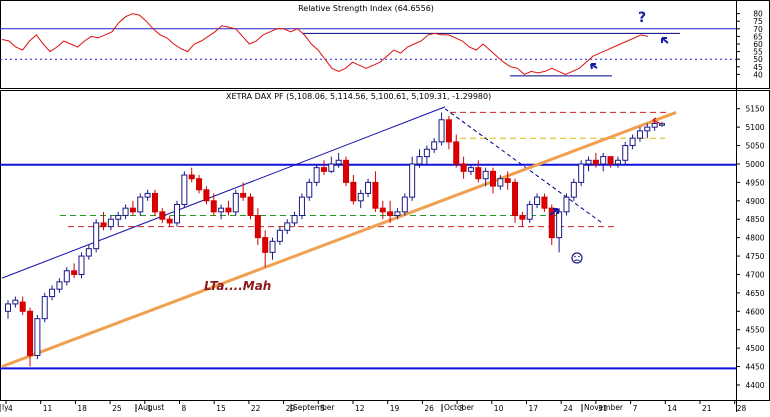 This screenshot has height=417, width=770. Describe the element at coordinates (604, 407) in the screenshot. I see `month-label: November` at that location.